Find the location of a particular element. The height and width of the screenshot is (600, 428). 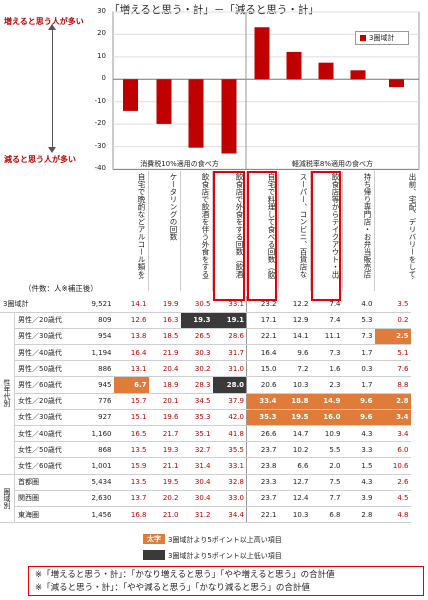

table-cell: 23.7 is located at coordinates (262, 450).